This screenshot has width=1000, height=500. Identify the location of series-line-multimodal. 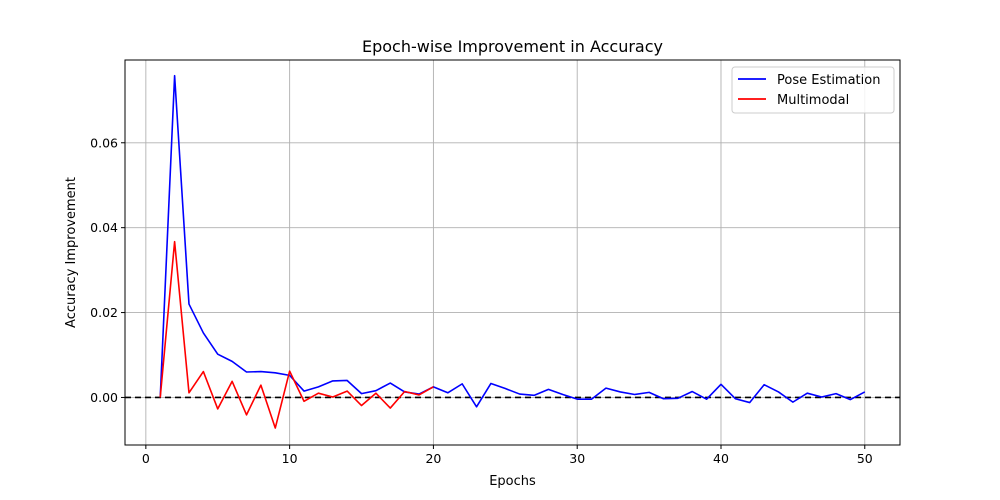
(296, 334).